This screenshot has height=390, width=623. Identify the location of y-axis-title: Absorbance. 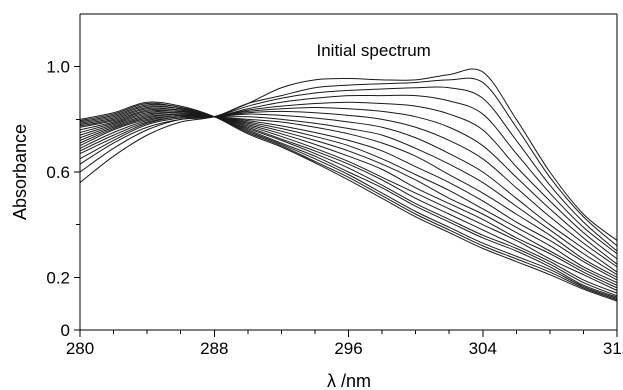
(20, 172).